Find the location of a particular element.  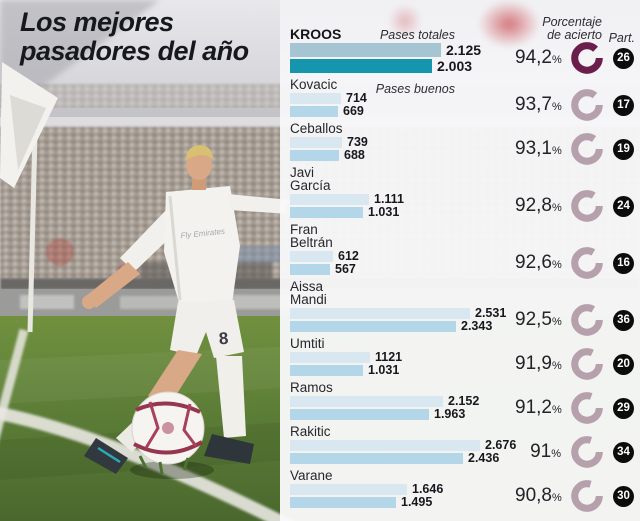

player-row-varane: Varane 1.646 1.495 90,8% 30 is located at coordinates (463, 490).